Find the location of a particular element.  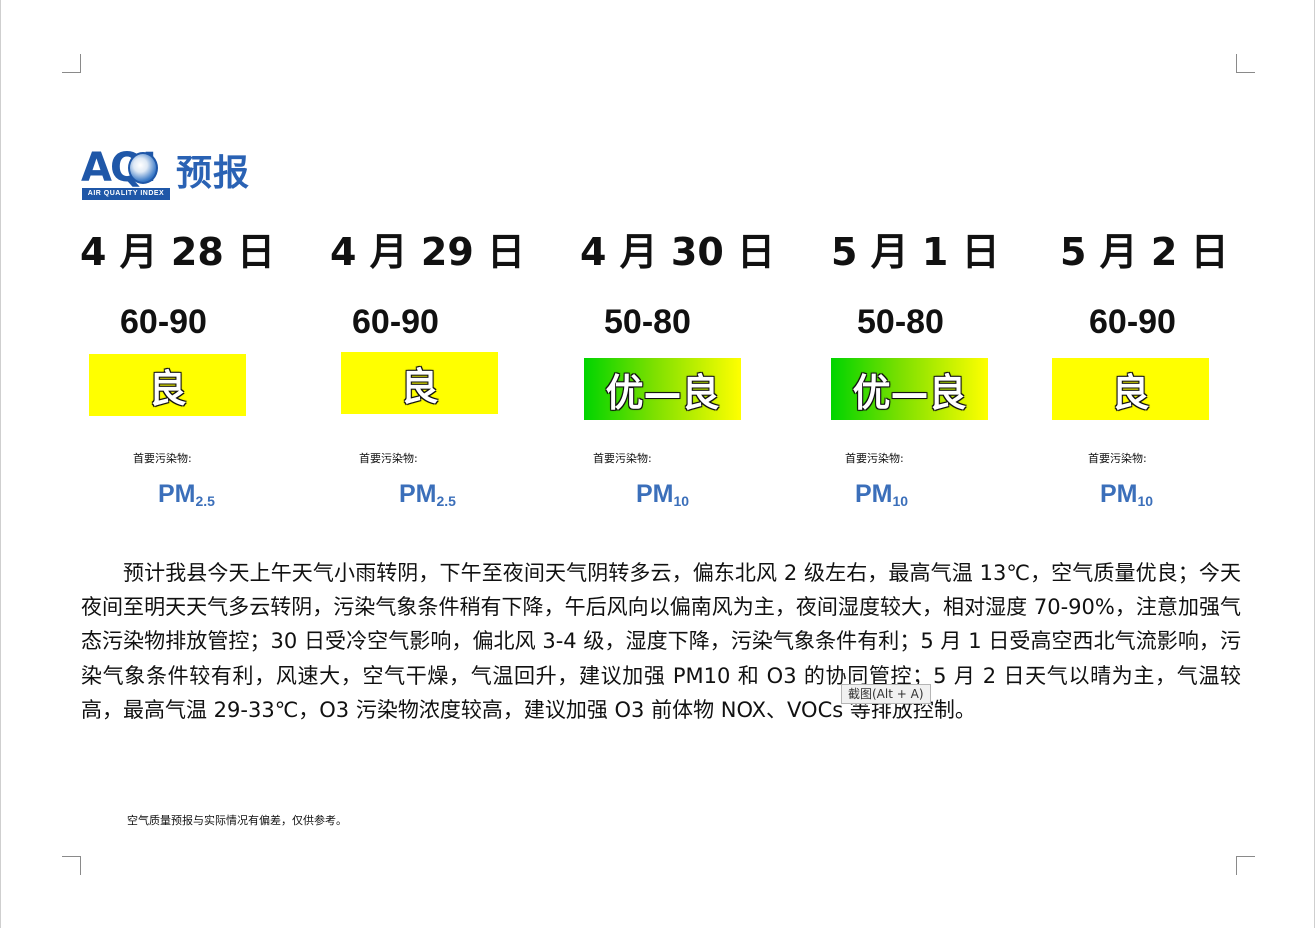

aqi-logo-subtitle: AIR QUALITY INDEX is located at coordinates (126, 194).